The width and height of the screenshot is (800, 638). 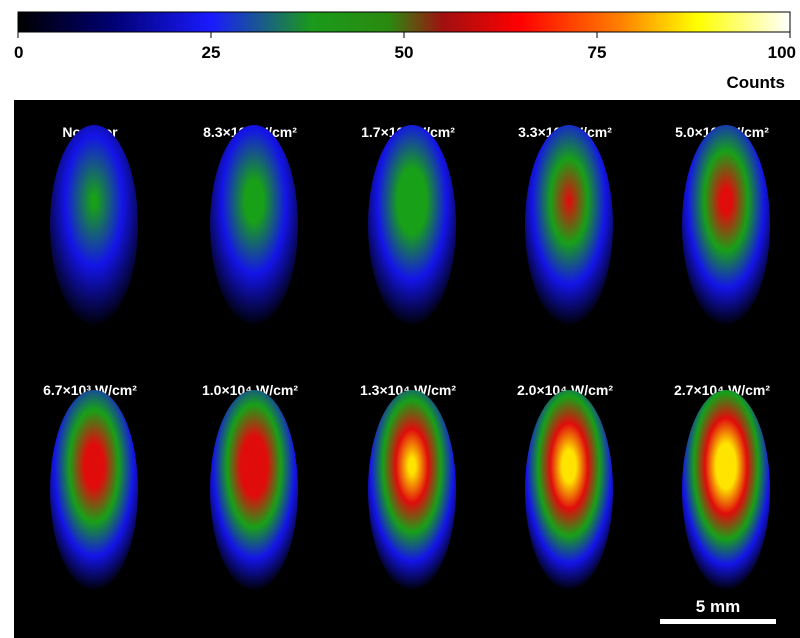 What do you see at coordinates (718, 606) in the screenshot?
I see `scale-bar-label: 5 mm` at bounding box center [718, 606].